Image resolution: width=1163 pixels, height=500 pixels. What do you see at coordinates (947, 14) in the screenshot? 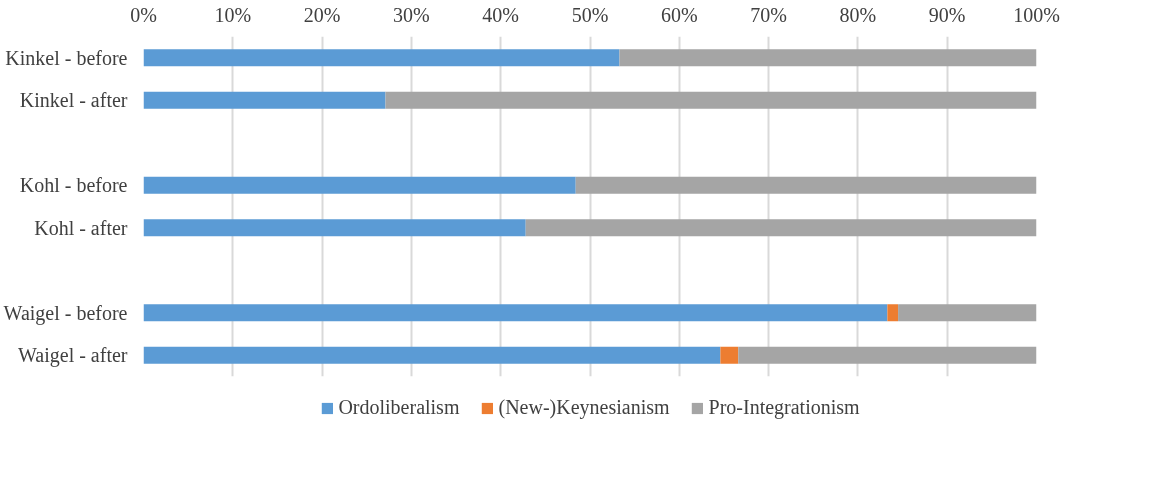
I see `x-tick-label: 90%` at bounding box center [947, 14].